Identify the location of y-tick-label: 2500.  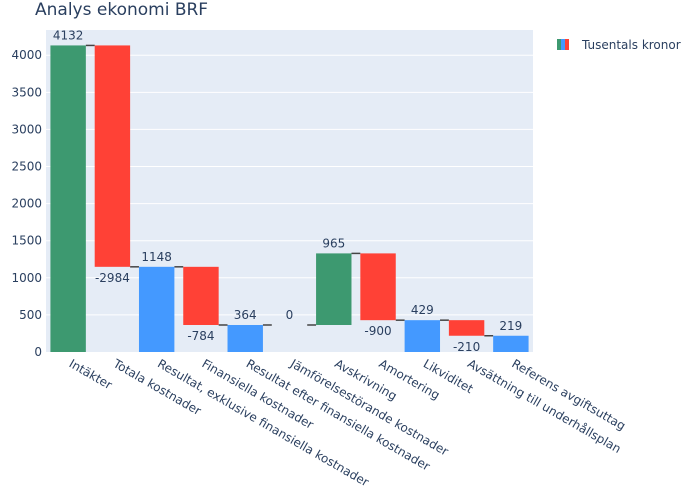
(26, 167).